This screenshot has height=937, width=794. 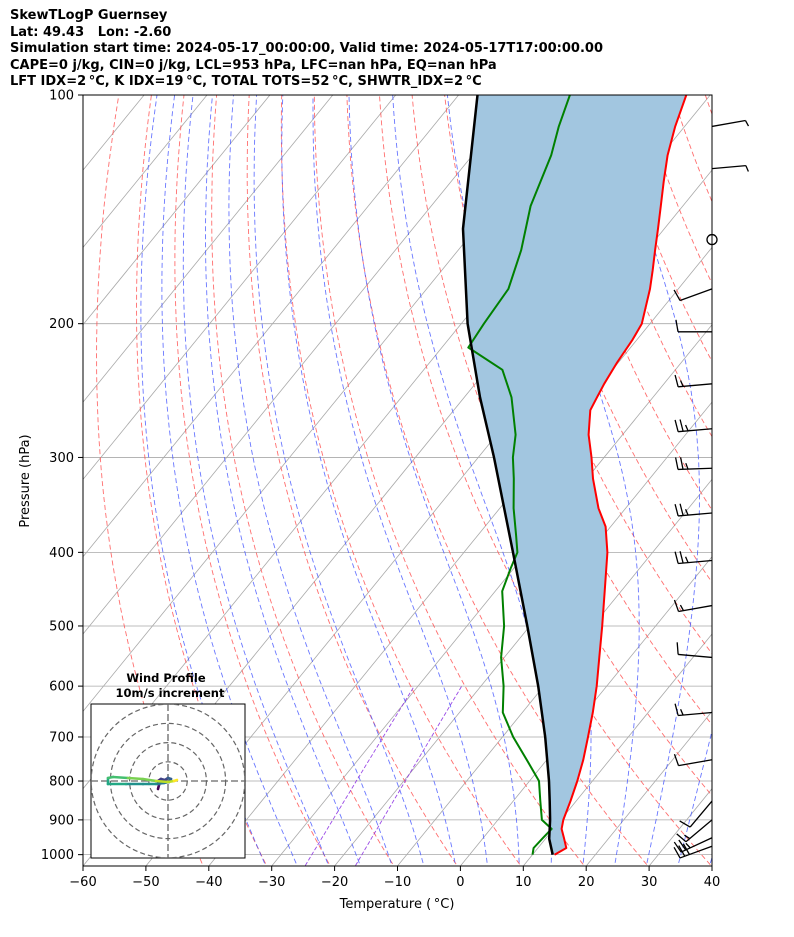 I want to click on y-tick-label: 500, so click(x=61, y=626).